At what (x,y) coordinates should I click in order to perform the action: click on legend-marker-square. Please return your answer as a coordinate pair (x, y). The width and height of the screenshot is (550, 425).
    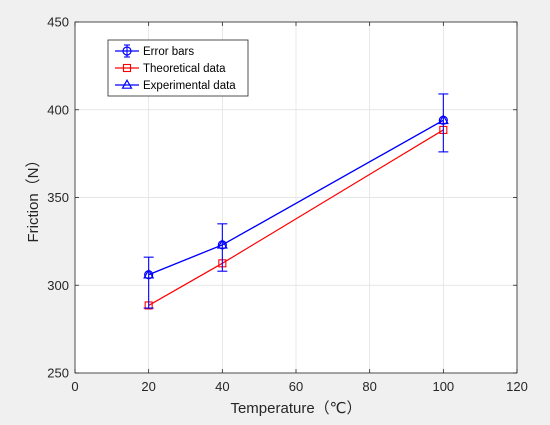
    Looking at the image, I should click on (127, 68).